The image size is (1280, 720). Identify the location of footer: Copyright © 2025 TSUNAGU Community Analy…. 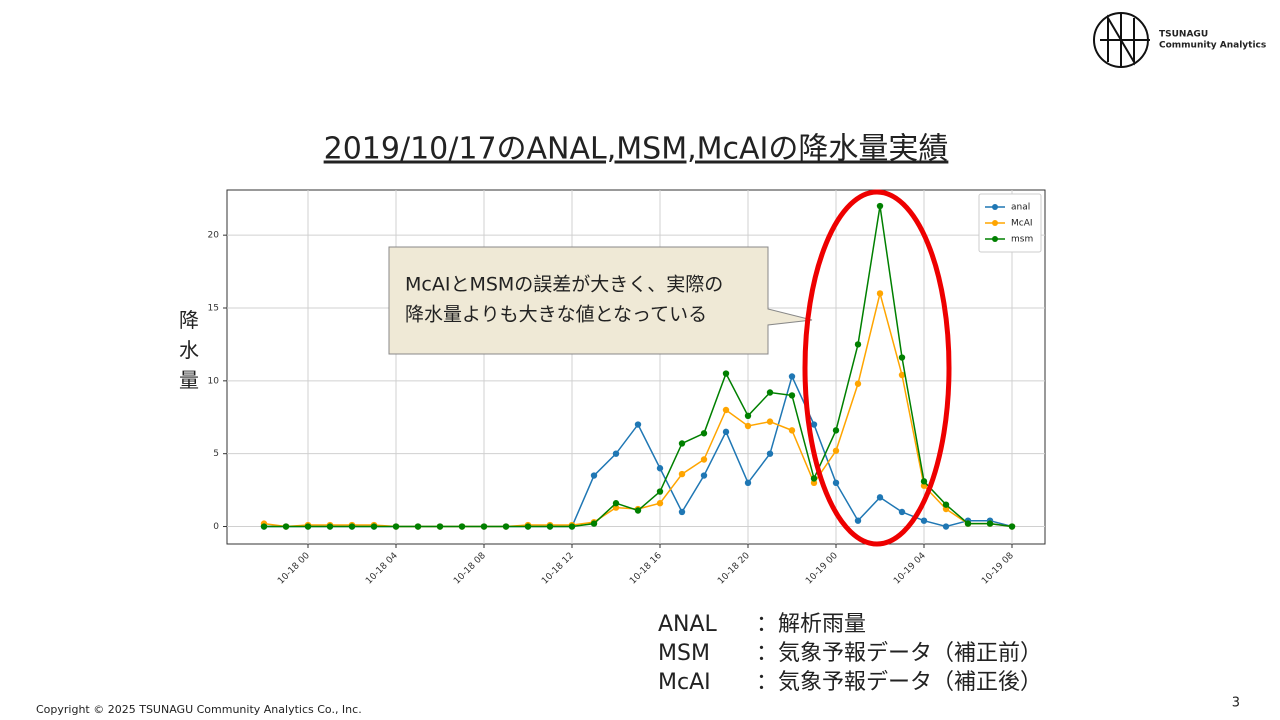
(199, 709).